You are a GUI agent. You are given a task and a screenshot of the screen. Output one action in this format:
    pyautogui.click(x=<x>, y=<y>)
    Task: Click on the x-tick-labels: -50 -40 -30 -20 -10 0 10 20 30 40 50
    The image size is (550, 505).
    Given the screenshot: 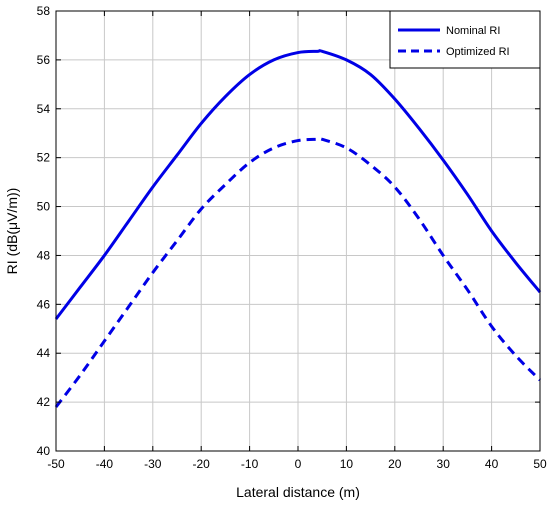 What is the action you would take?
    pyautogui.click(x=297, y=464)
    